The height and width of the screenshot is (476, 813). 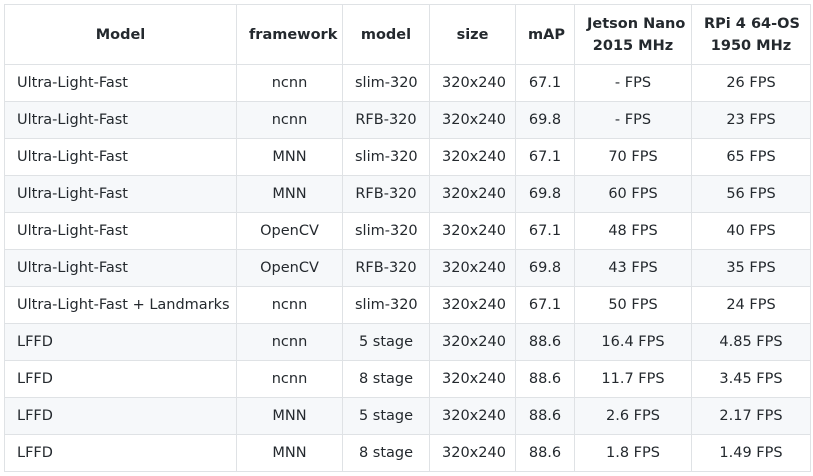 What do you see at coordinates (751, 83) in the screenshot?
I see `cell-rpi-fps: 26 FPS` at bounding box center [751, 83].